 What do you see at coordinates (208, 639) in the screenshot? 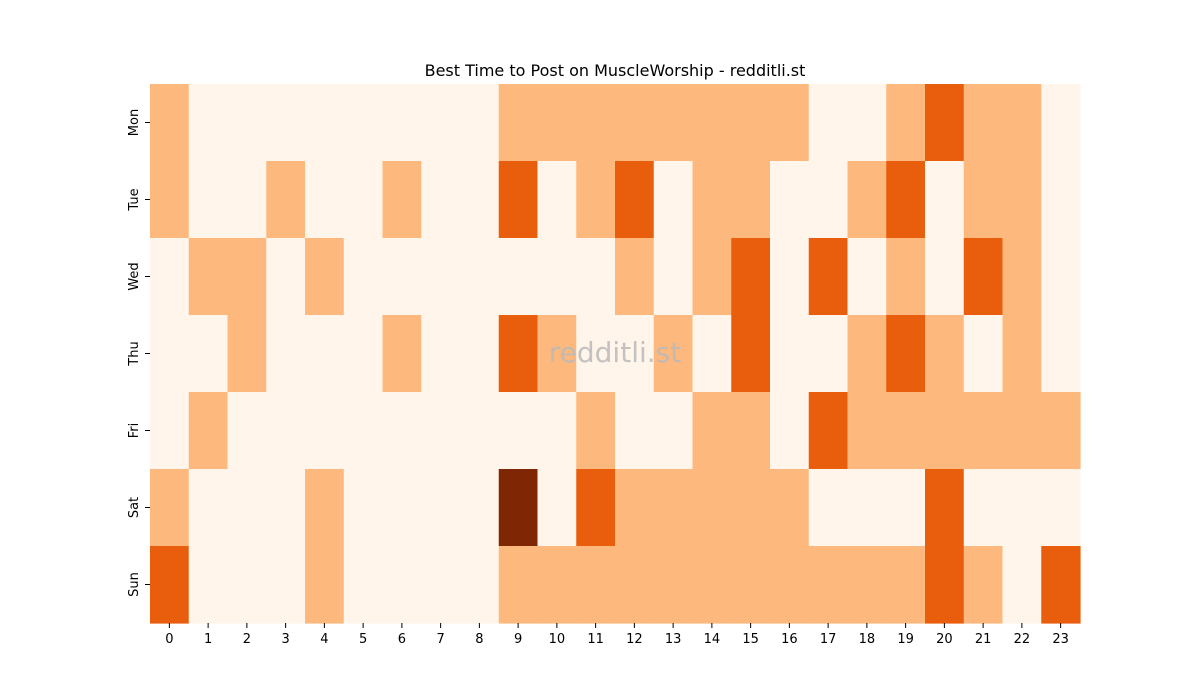
I see `x-tick-label: 1` at bounding box center [208, 639].